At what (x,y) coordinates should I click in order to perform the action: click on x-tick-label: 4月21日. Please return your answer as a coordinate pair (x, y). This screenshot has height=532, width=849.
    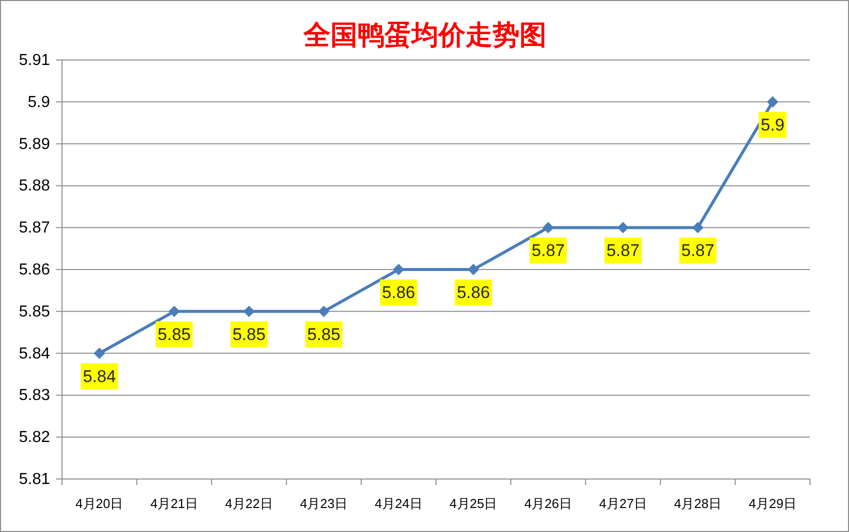
    Looking at the image, I should click on (174, 503).